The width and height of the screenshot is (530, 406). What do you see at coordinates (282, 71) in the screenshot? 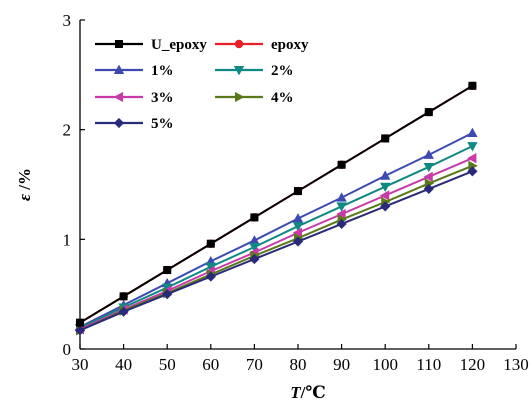
I see `legend-label: 2%` at bounding box center [282, 71].